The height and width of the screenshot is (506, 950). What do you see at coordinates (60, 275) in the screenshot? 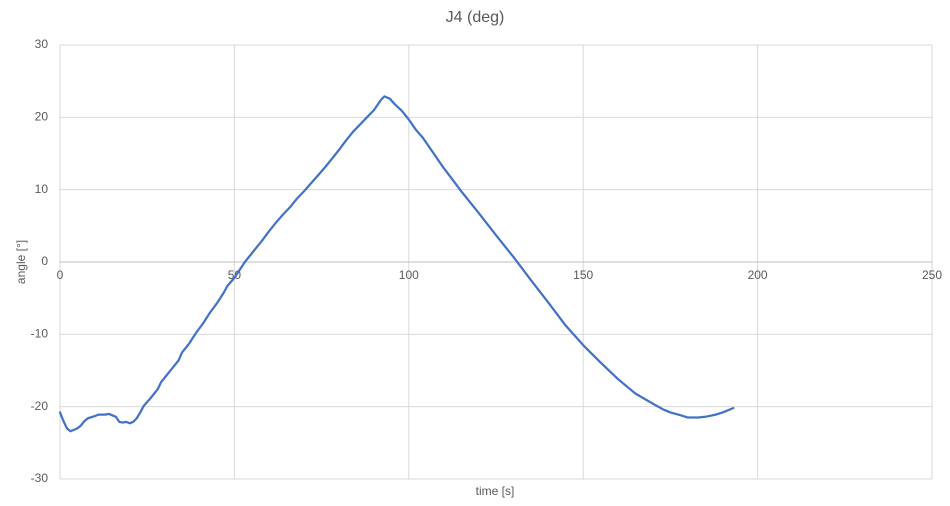
I see `x-tick-label: 0` at bounding box center [60, 275].